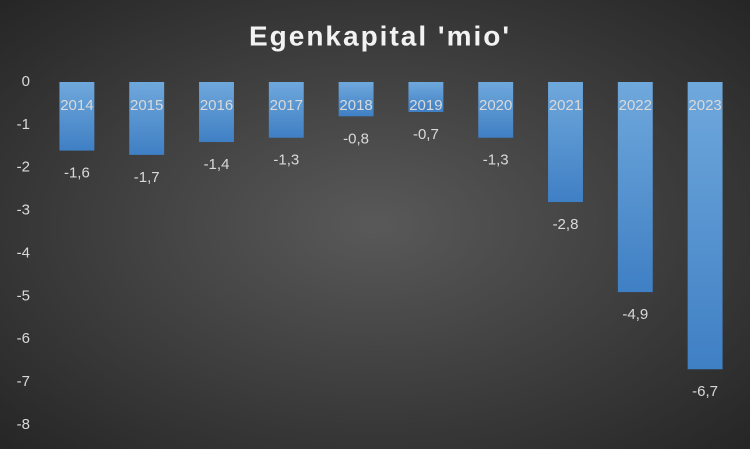 This screenshot has height=449, width=750. What do you see at coordinates (217, 164) in the screenshot?
I see `value-label: -1,4` at bounding box center [217, 164].